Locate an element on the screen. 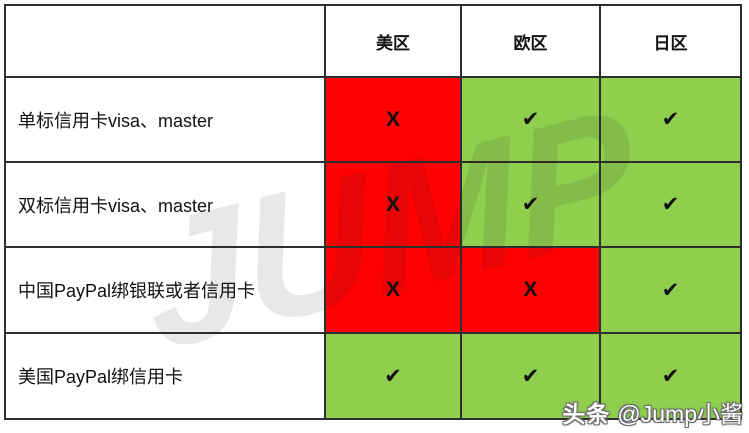  row-label: 双标信用卡visa、master is located at coordinates (165, 204).